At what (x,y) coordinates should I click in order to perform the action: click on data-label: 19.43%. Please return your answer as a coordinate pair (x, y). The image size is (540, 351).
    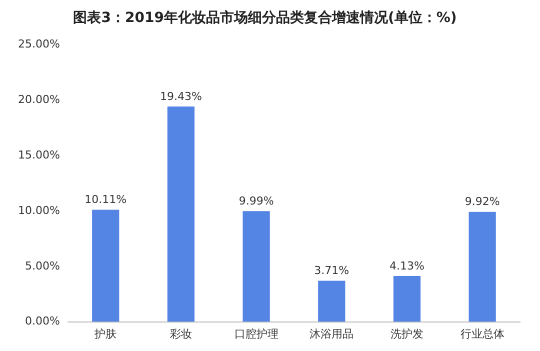
    Looking at the image, I should click on (181, 96).